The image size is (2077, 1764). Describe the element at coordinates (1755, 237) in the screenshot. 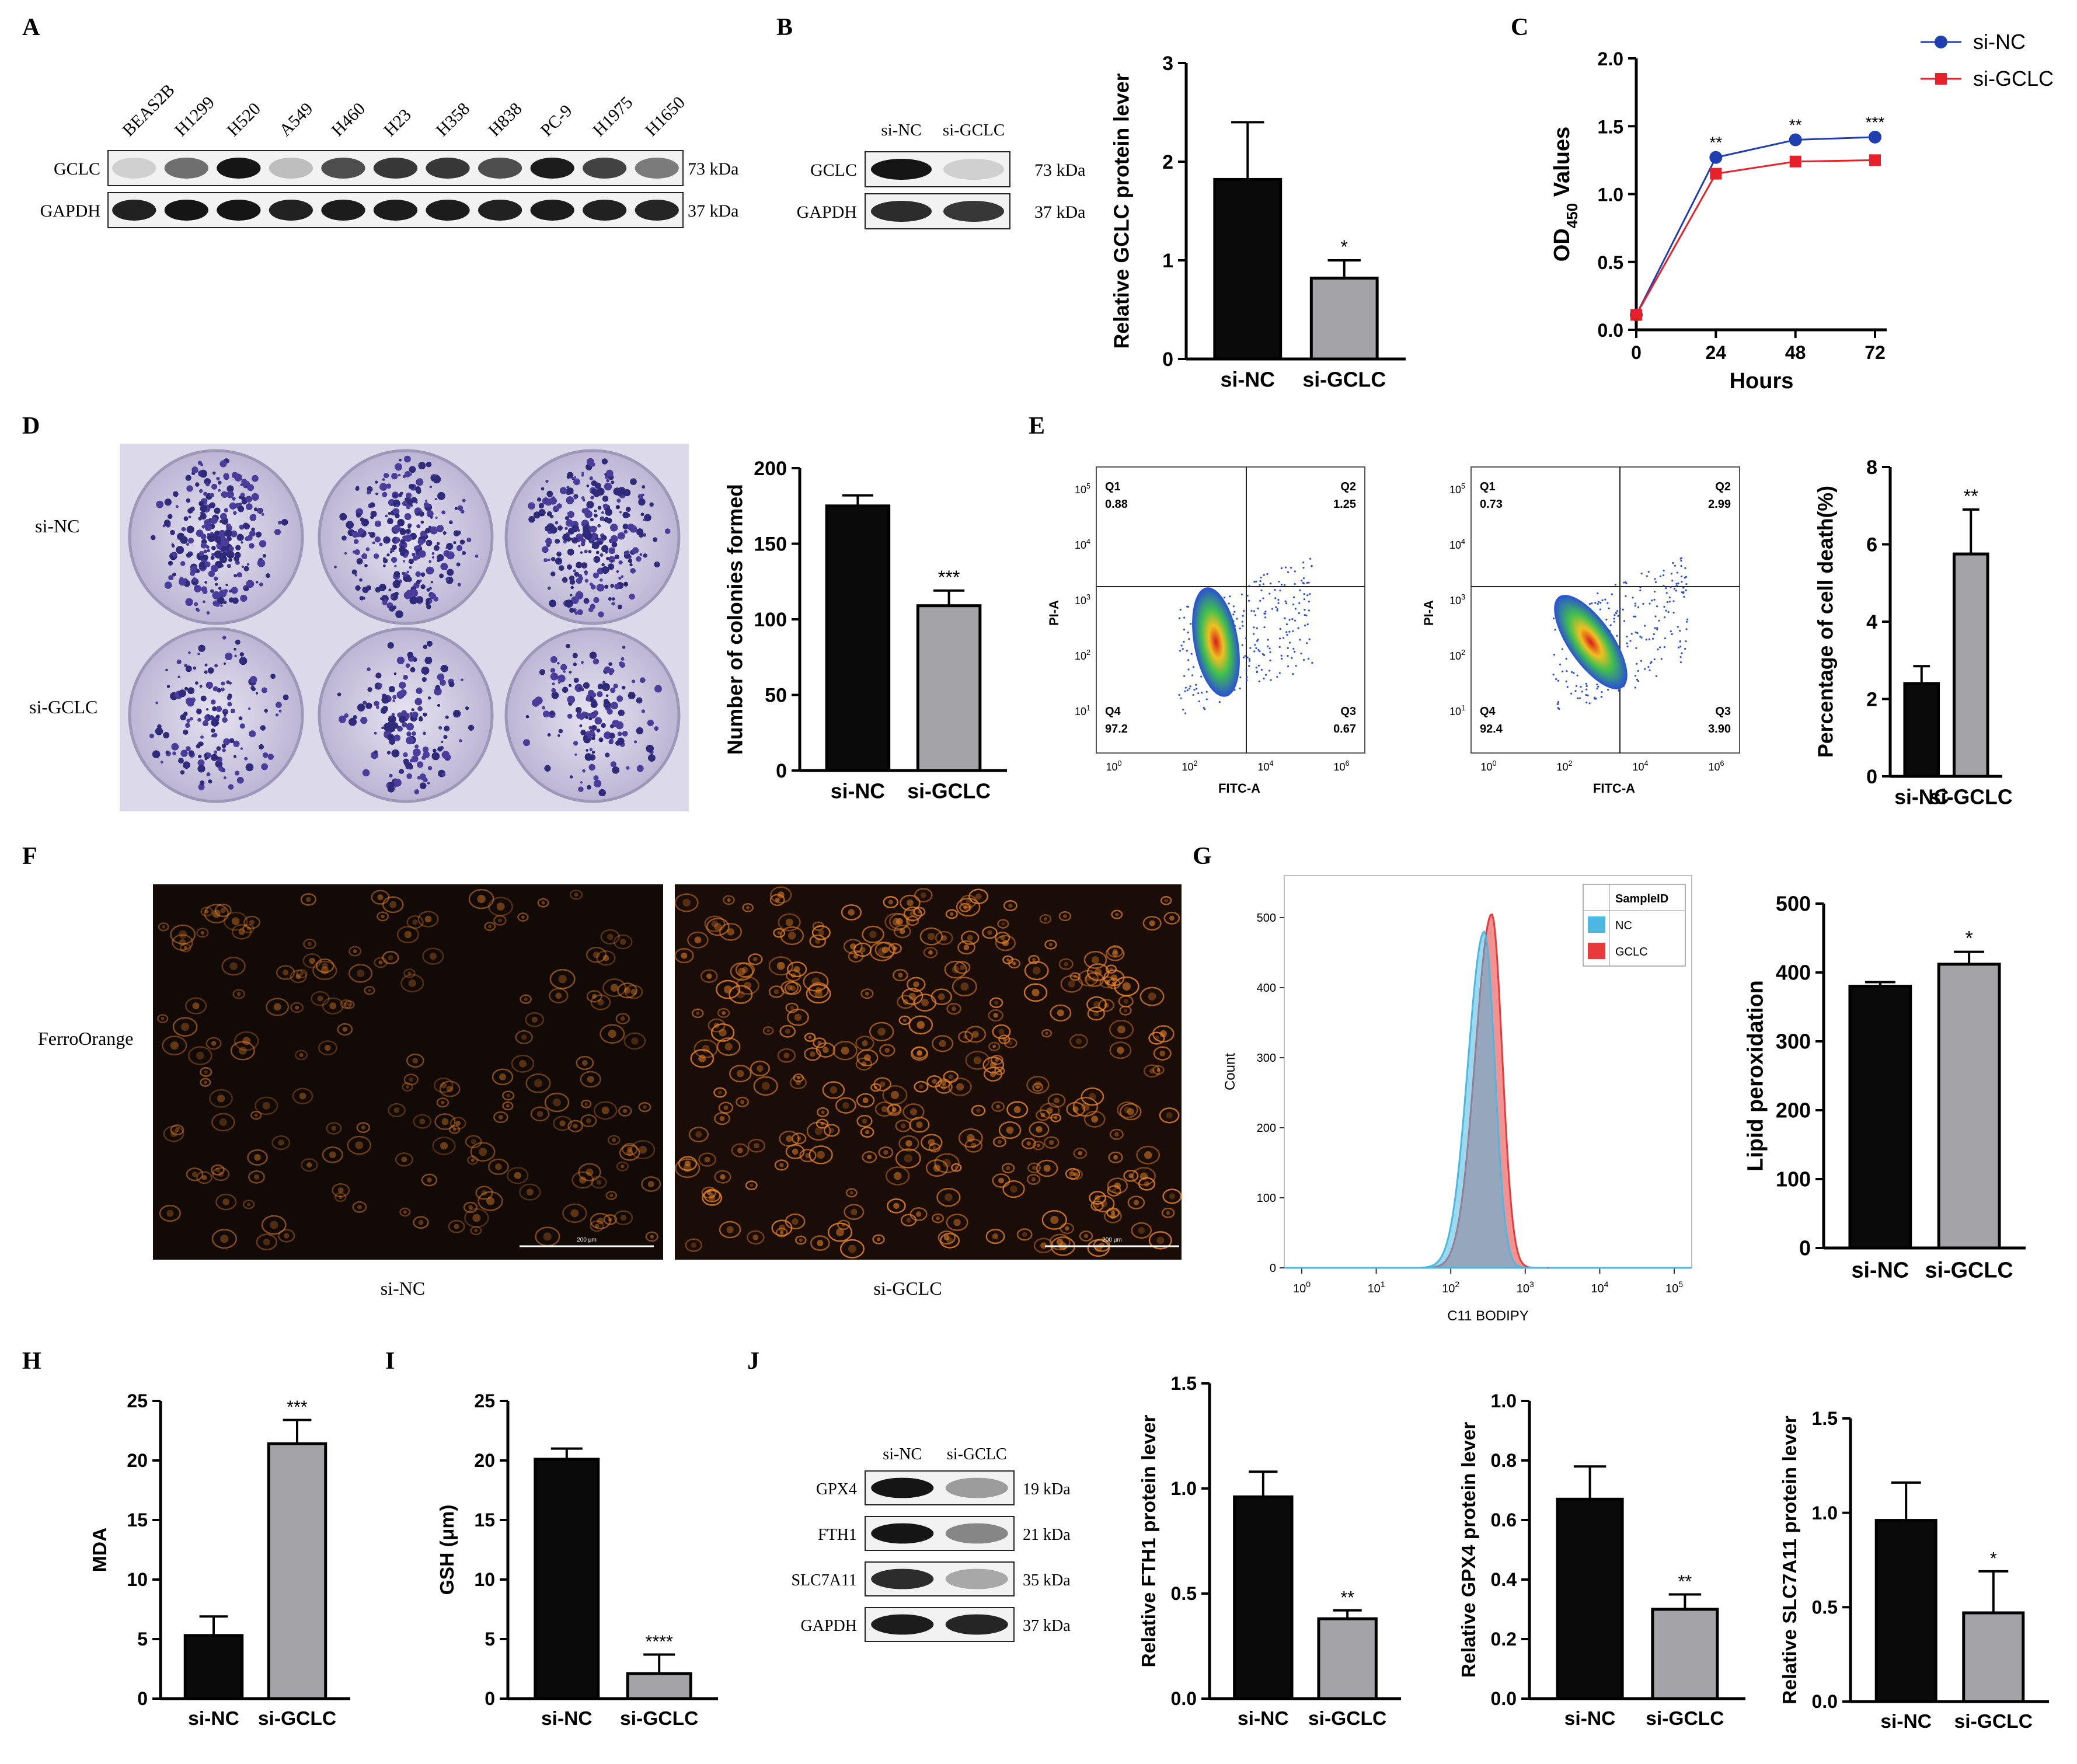

I see `series-line-si-GCLC` at that location.